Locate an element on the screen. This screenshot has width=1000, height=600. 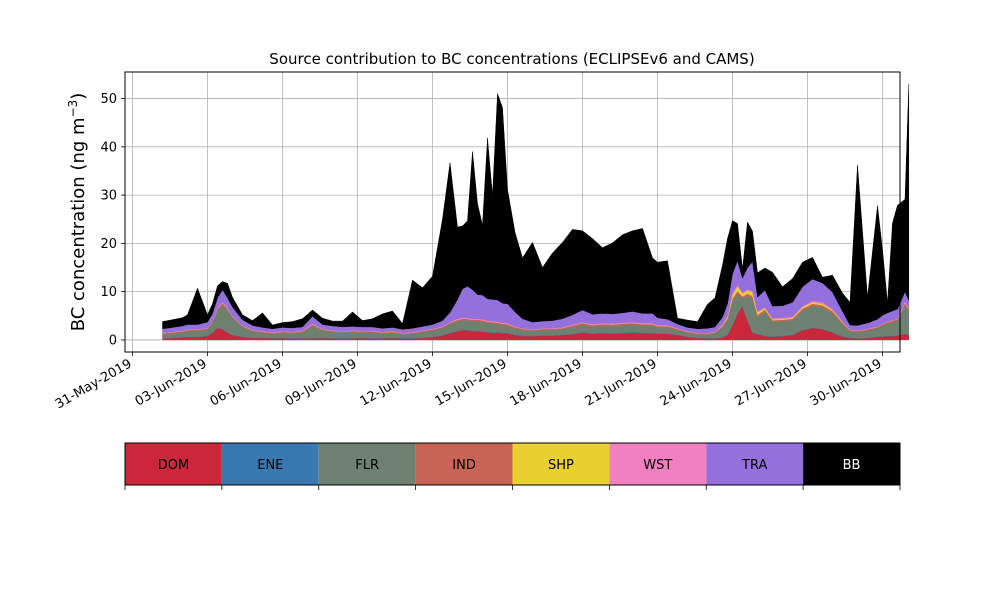
legend-label: FLR is located at coordinates (367, 465).